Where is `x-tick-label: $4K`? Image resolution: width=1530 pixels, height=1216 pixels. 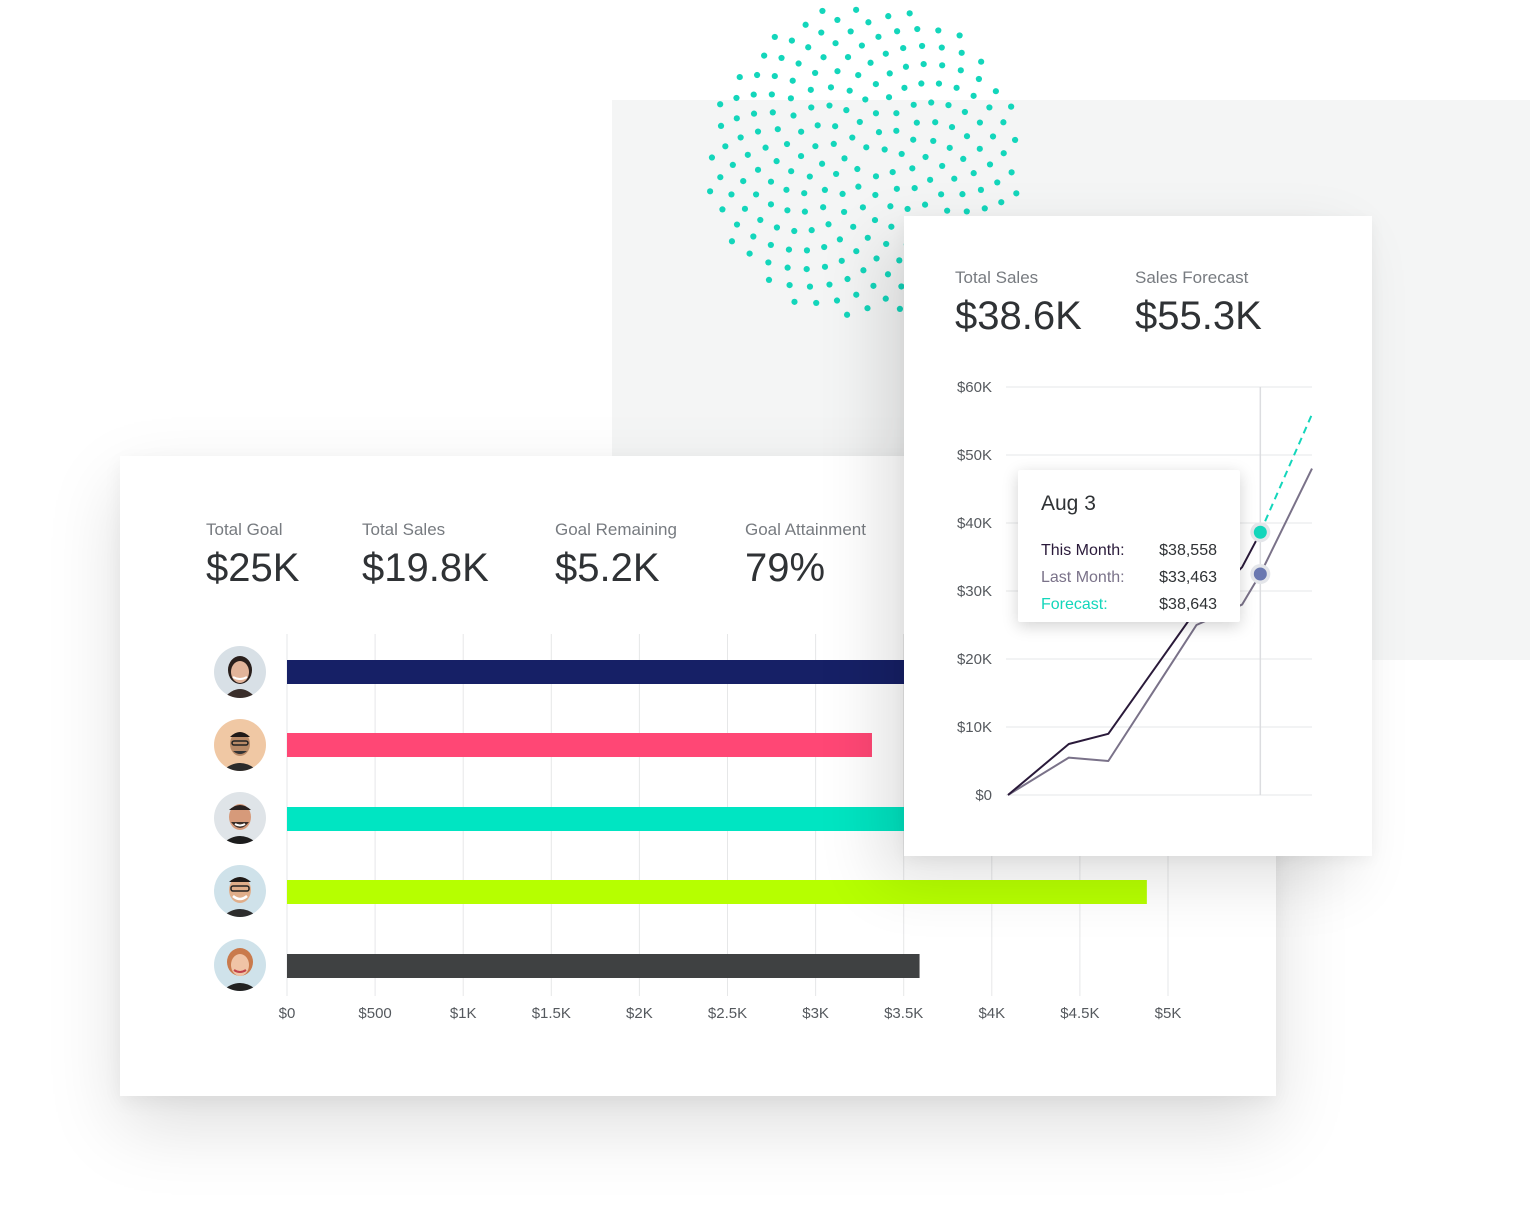 x-tick-label: $4K is located at coordinates (991, 1013).